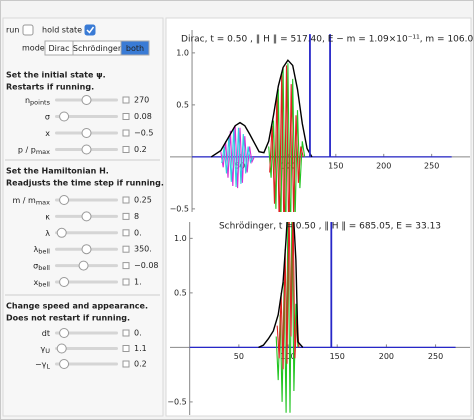 The image size is (474, 420). Describe the element at coordinates (43, 348) in the screenshot. I see `slider-label-main: γ` at that location.